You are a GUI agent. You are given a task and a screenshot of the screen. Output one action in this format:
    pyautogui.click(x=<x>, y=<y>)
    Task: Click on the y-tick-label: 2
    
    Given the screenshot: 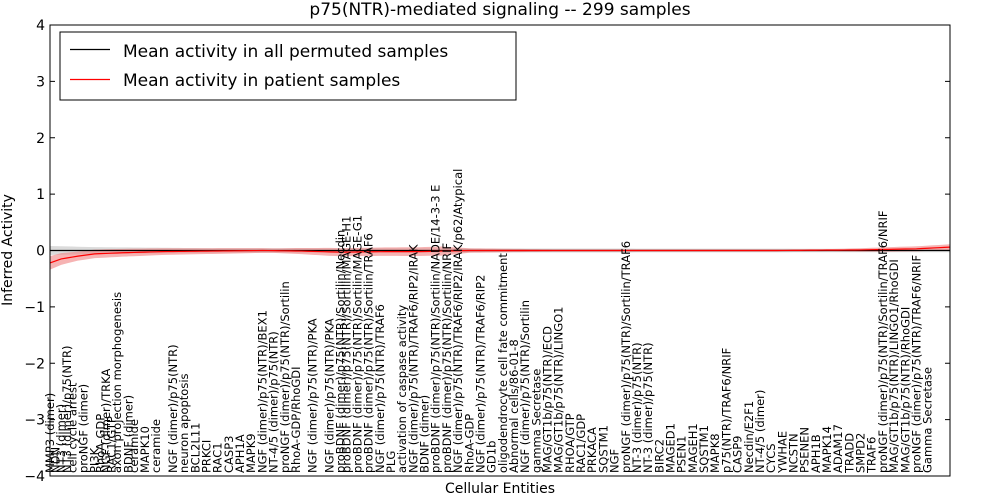 What is the action you would take?
    pyautogui.click(x=40, y=139)
    